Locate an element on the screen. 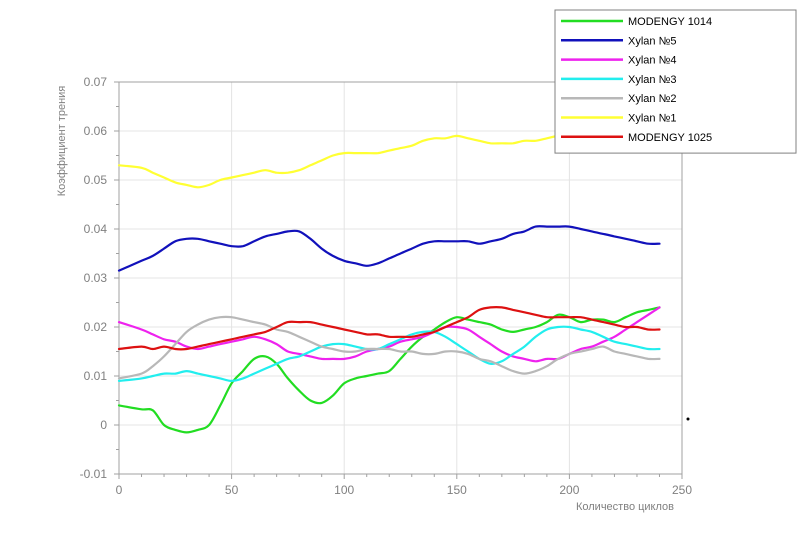  legend-box is located at coordinates (675, 81).